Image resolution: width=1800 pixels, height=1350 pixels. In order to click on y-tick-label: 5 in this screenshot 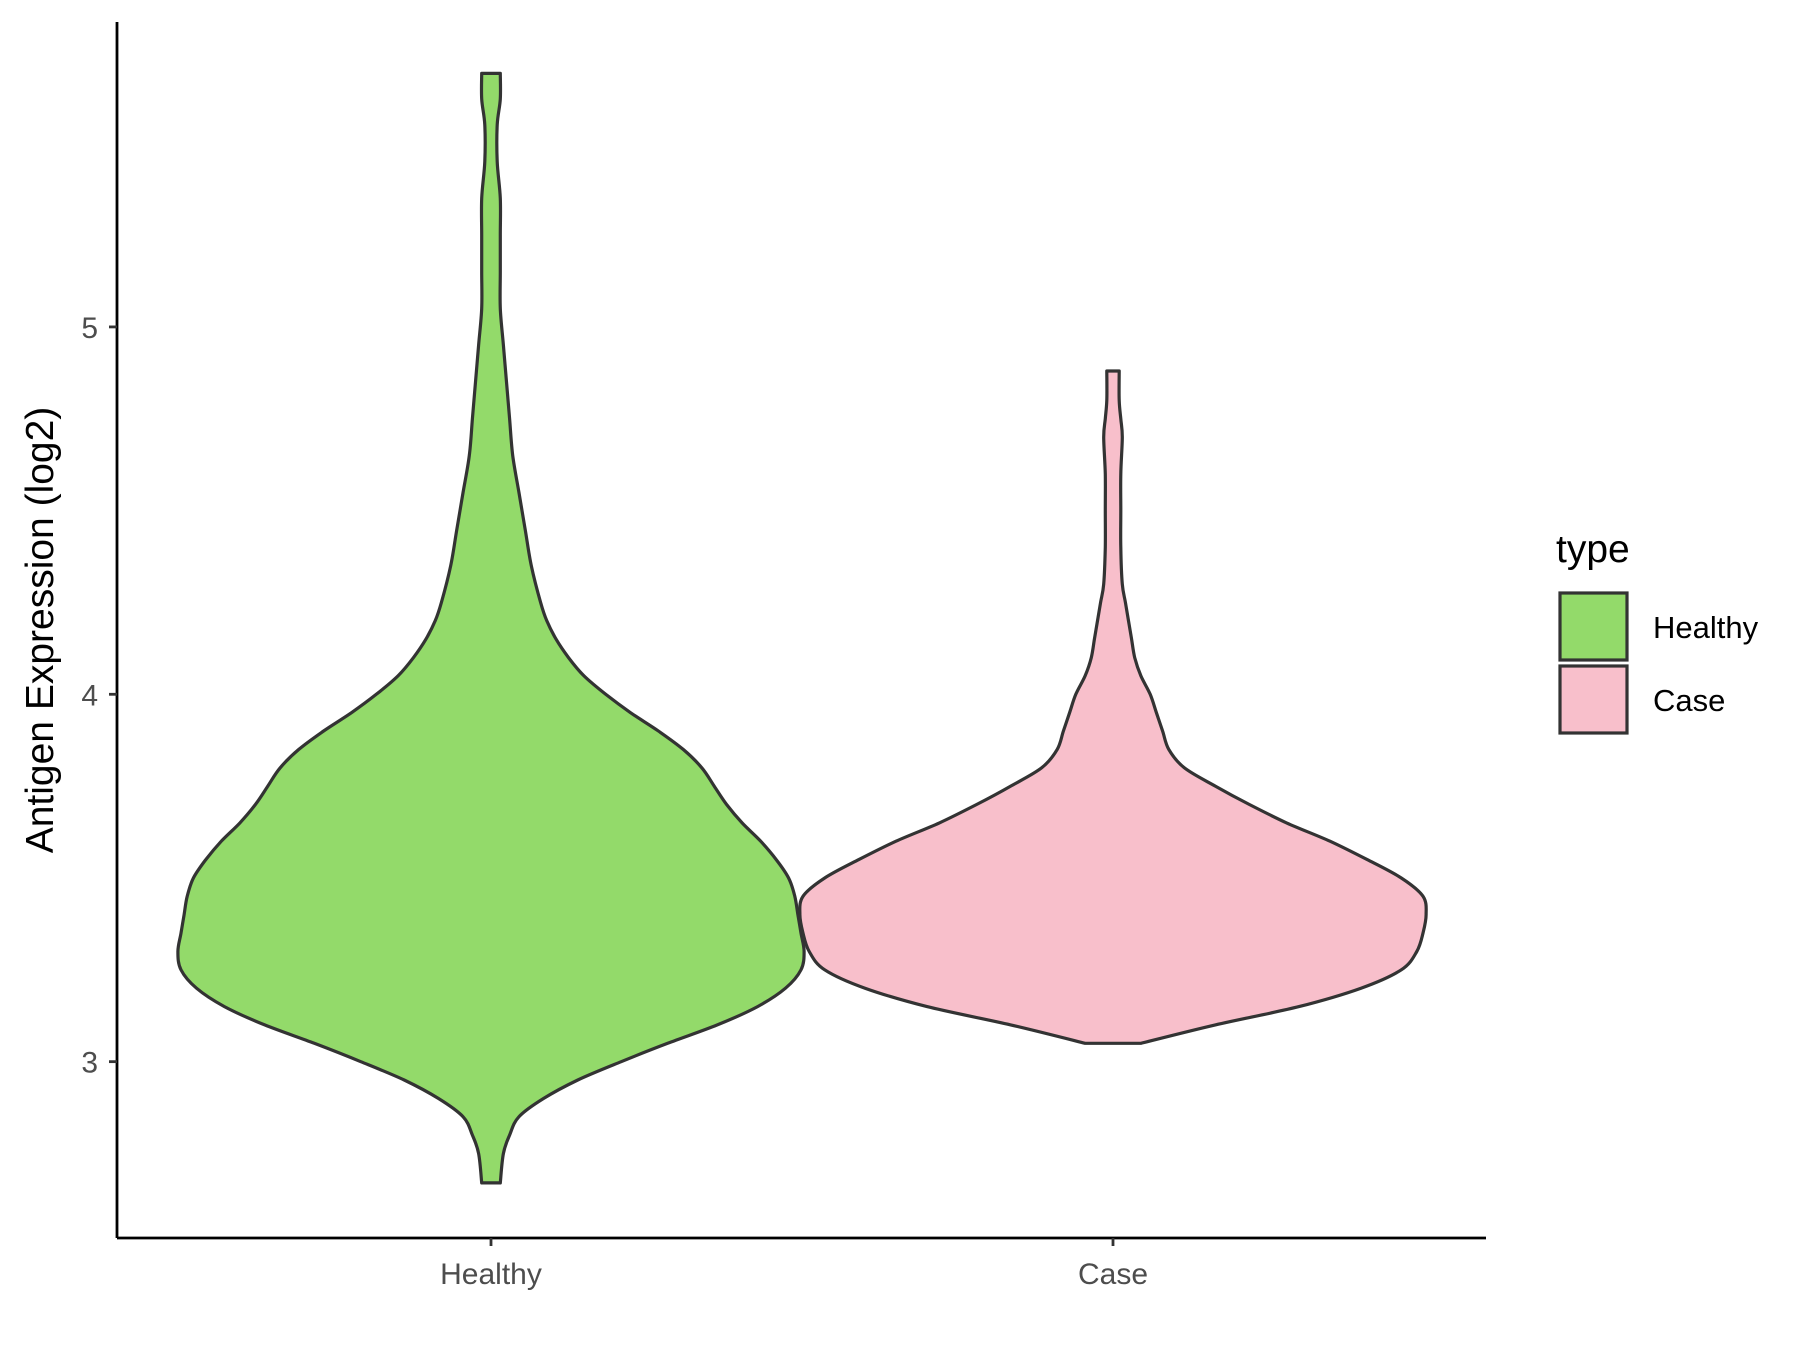, I will do `click(89, 328)`.